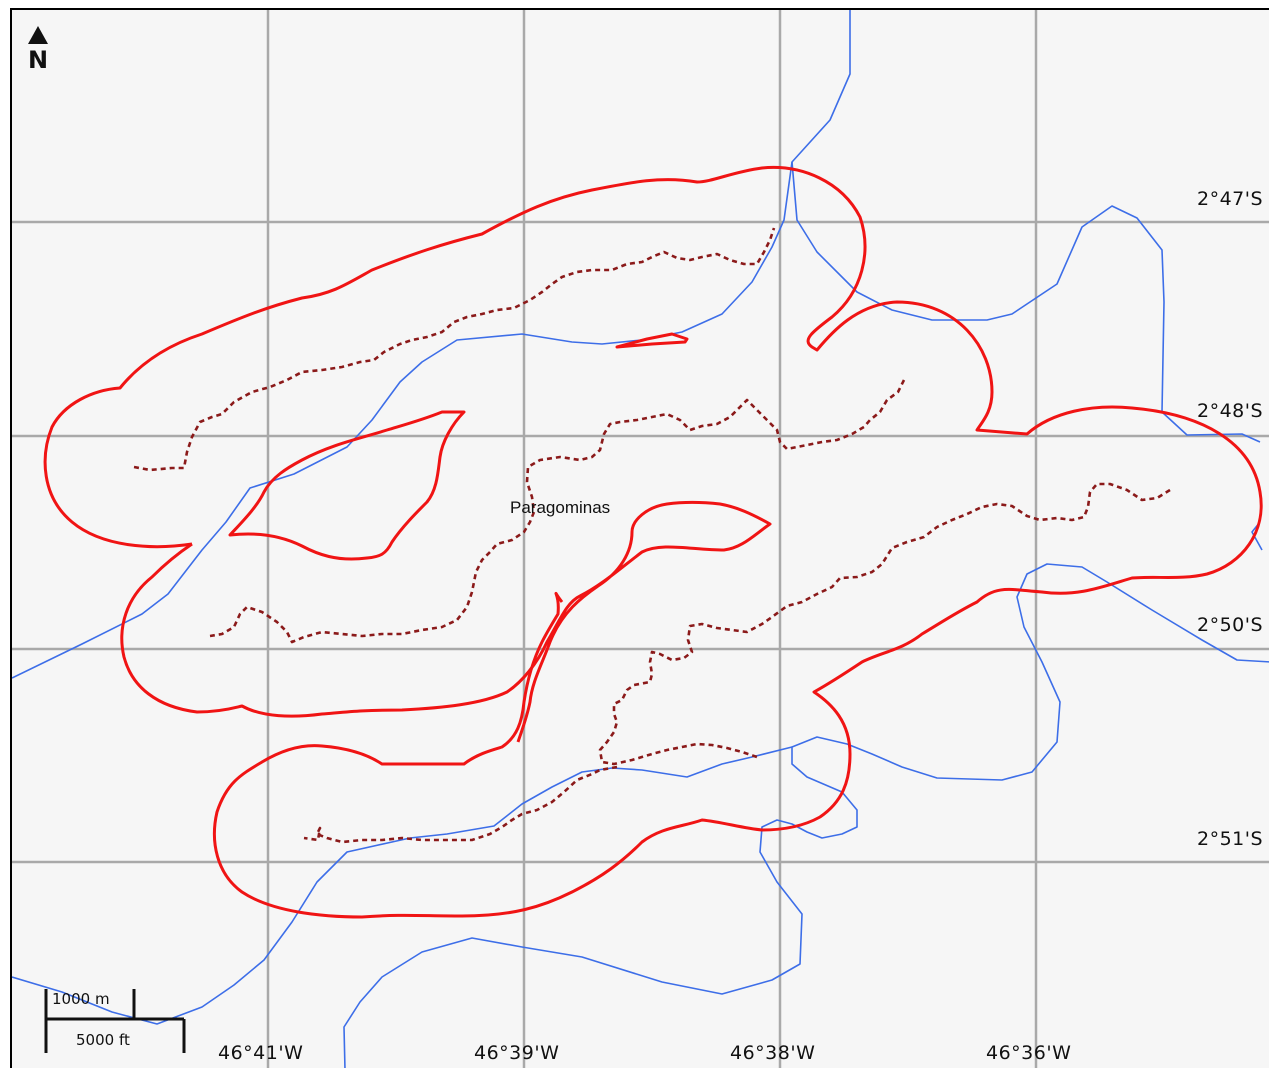 This screenshot has height=1070, width=1271. I want to click on north-label: N, so click(38, 60).